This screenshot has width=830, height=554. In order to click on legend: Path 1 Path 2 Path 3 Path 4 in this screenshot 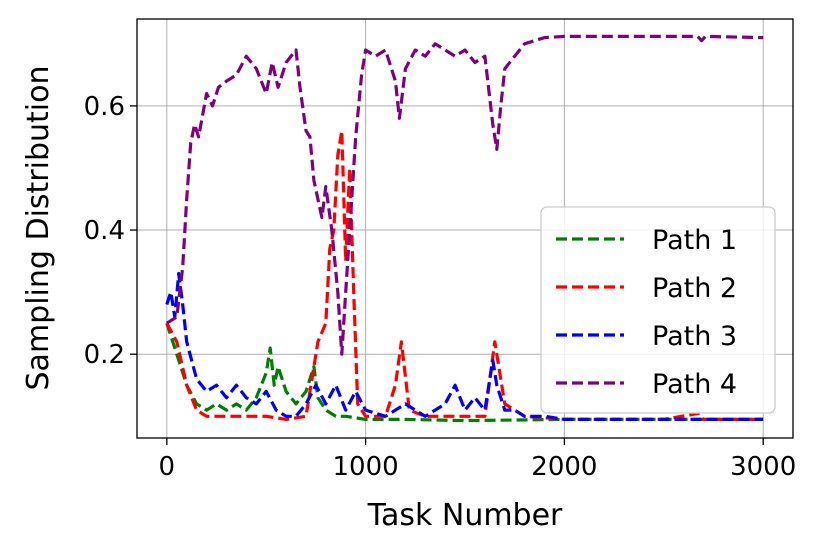, I will do `click(658, 310)`.